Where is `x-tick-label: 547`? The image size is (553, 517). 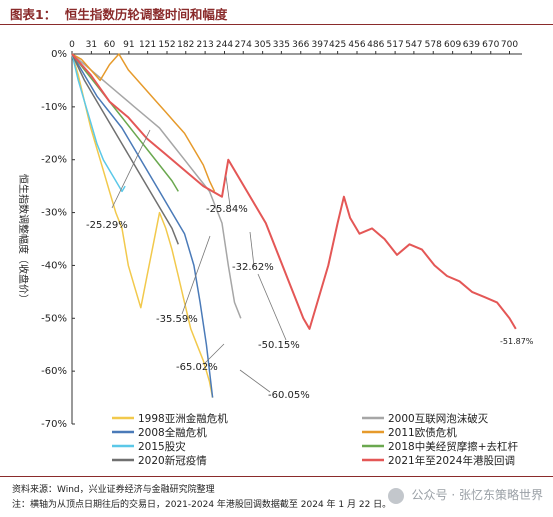 x-tick-label: 547 is located at coordinates (413, 45).